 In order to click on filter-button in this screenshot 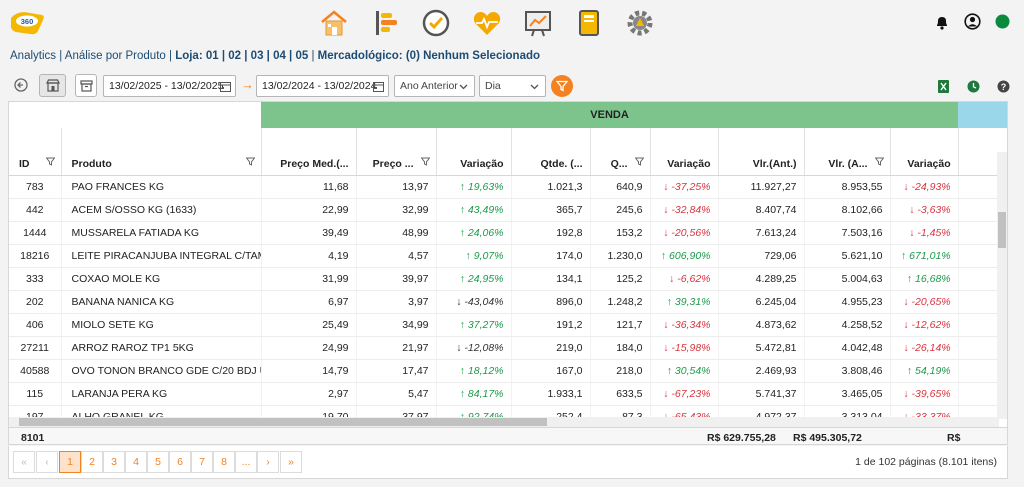, I will do `click(562, 86)`.